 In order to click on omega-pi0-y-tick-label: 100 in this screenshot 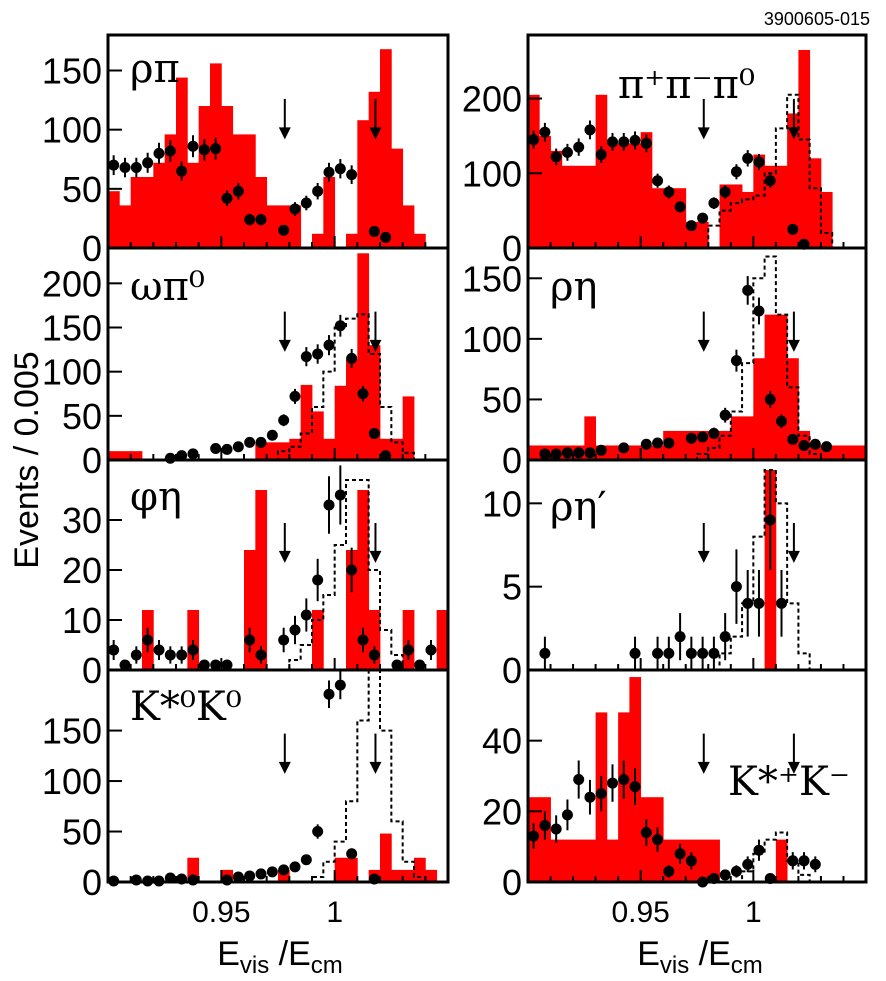, I will do `click(72, 372)`.